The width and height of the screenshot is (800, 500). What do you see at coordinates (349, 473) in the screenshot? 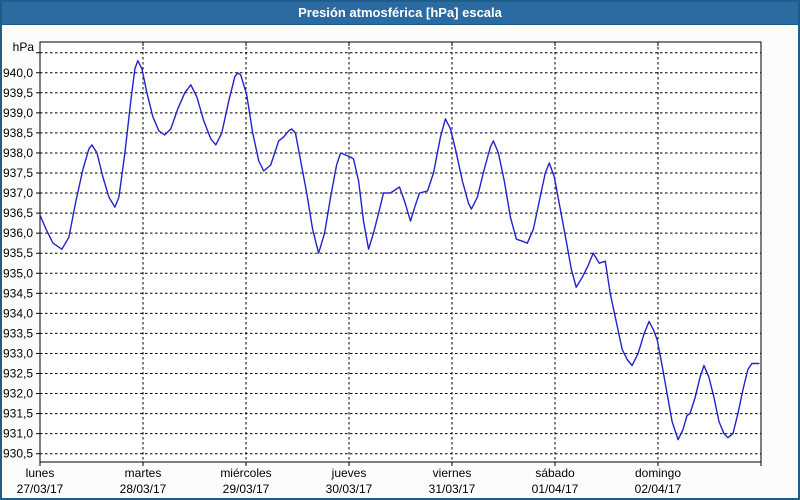
I see `x-day-label: jueves` at bounding box center [349, 473].